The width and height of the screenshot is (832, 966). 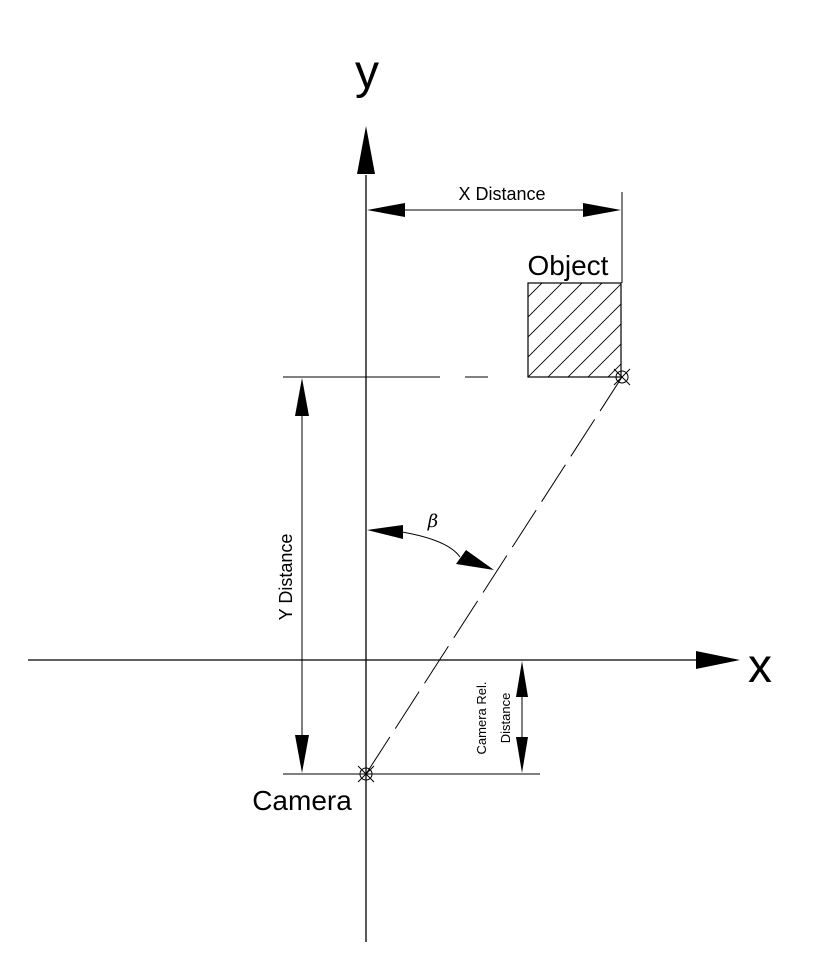 What do you see at coordinates (622, 377) in the screenshot?
I see `object-target-marker` at bounding box center [622, 377].